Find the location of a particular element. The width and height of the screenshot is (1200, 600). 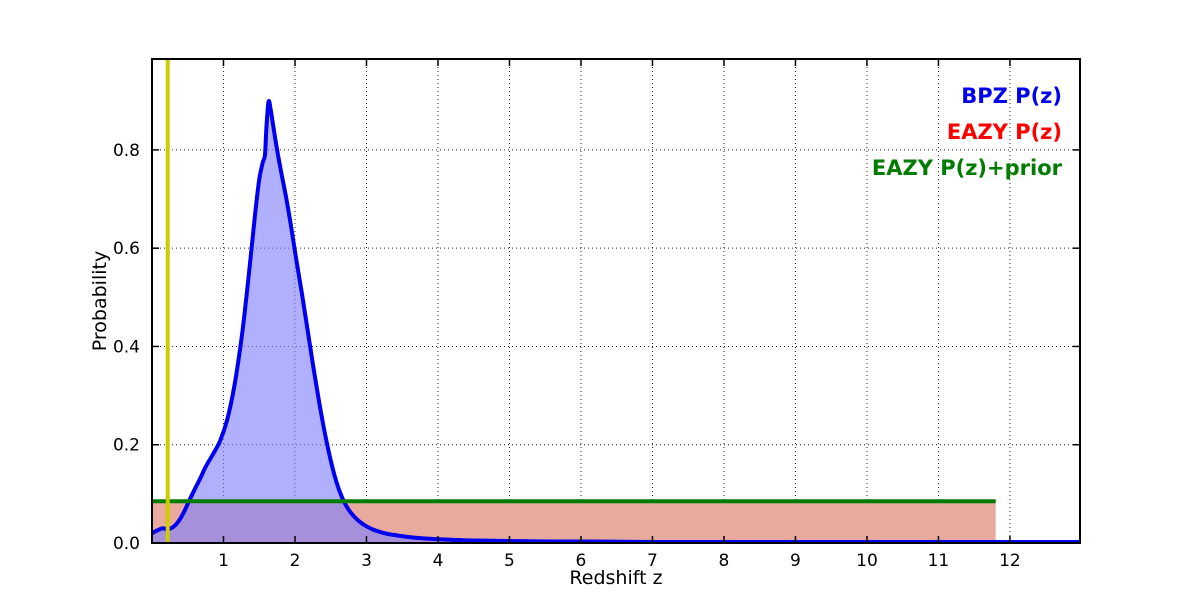

legend-item-eazy-prior: EAZY P(z)+prior is located at coordinates (967, 168).